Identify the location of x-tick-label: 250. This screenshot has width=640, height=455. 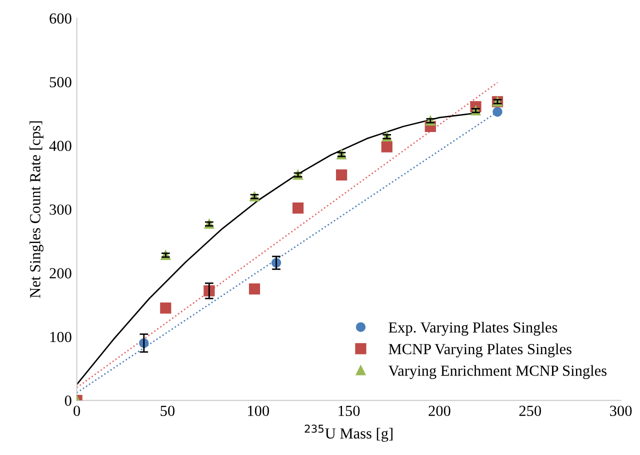
(530, 411).